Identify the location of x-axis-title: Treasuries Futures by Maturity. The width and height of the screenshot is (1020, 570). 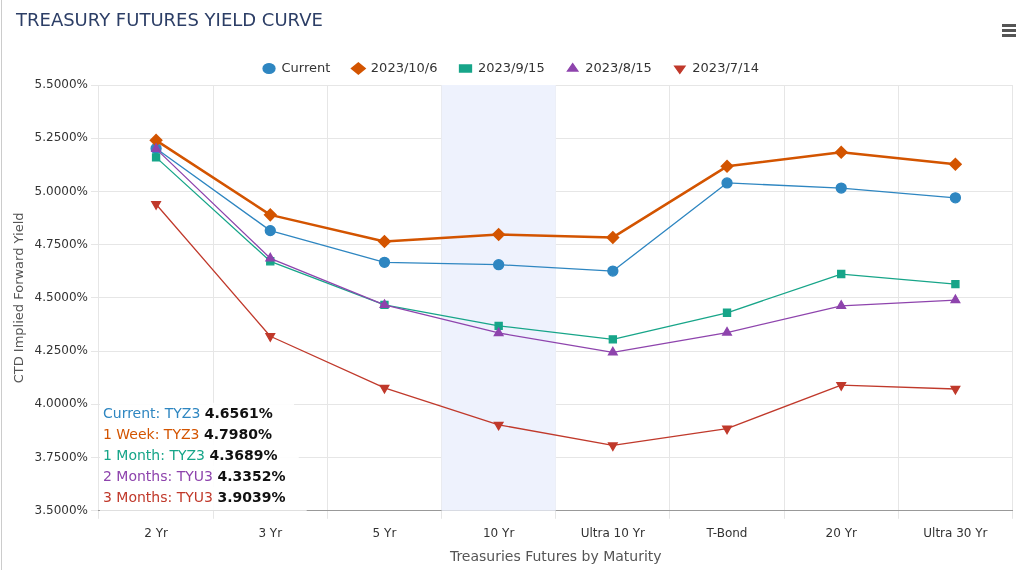
(555, 556).